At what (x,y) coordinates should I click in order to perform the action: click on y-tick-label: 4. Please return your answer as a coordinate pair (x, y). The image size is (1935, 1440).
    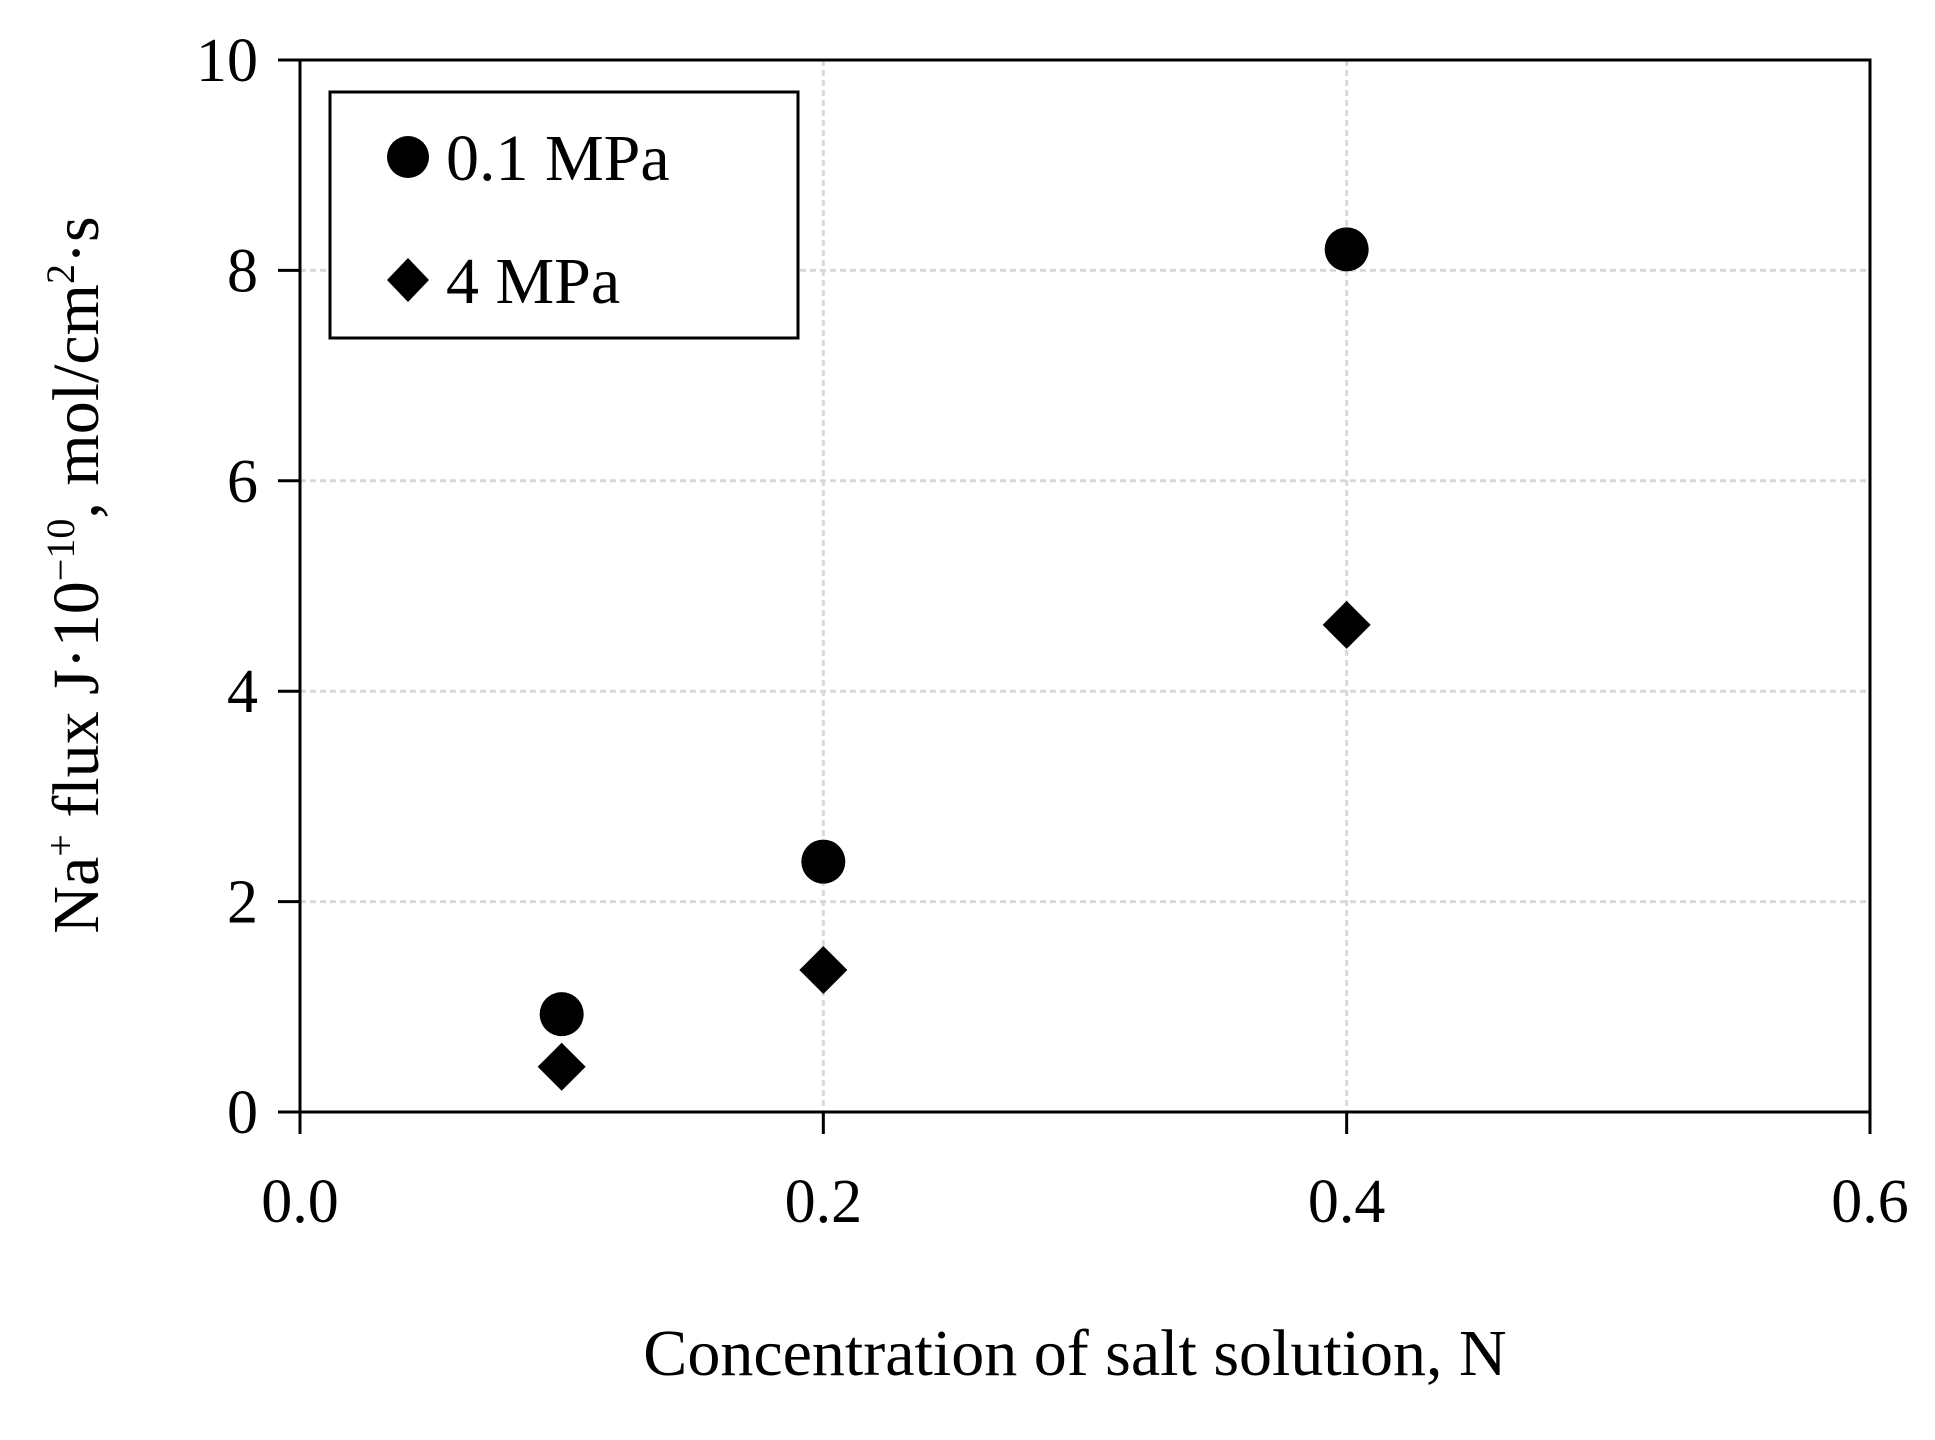
    Looking at the image, I should click on (242, 692).